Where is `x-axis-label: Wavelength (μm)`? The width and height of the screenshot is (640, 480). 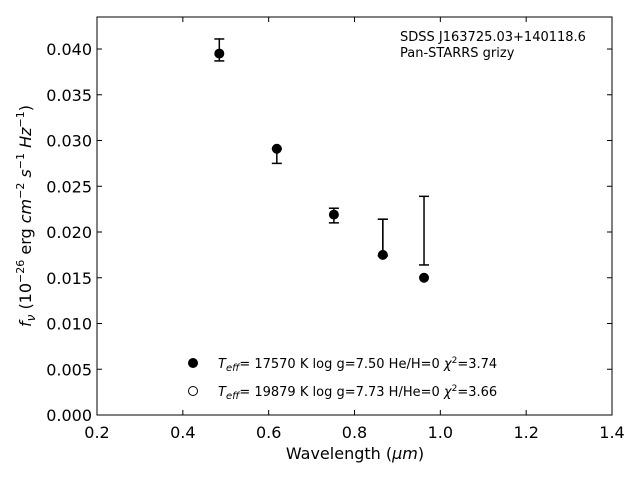
x-axis-label: Wavelength (μm) is located at coordinates (355, 453).